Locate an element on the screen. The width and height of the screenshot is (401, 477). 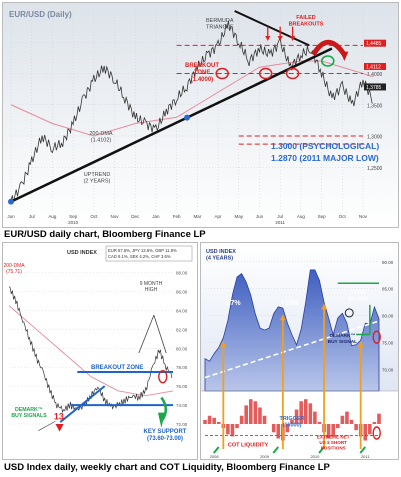
br-y-tick-2: 80.00 is located at coordinates (388, 316).